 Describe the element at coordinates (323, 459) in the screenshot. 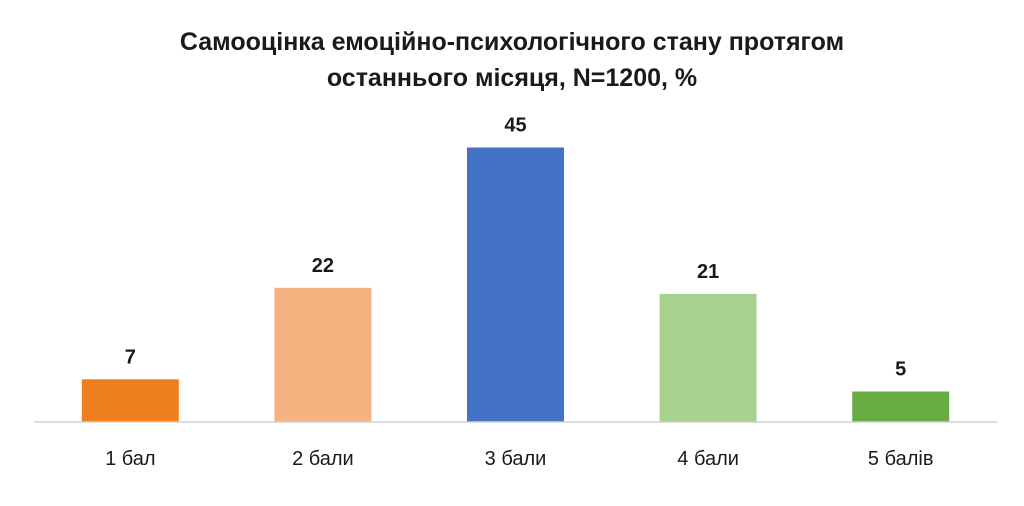

I see `x-tick-label-2: 2 бали` at that location.